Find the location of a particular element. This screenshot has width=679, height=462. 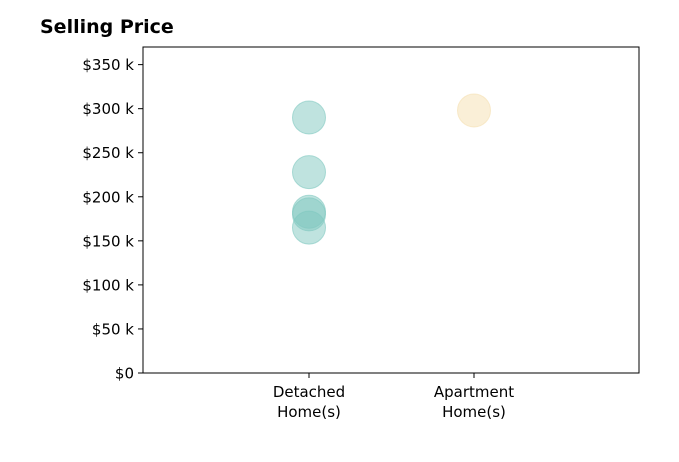

chart-title: Selling Price is located at coordinates (107, 27).